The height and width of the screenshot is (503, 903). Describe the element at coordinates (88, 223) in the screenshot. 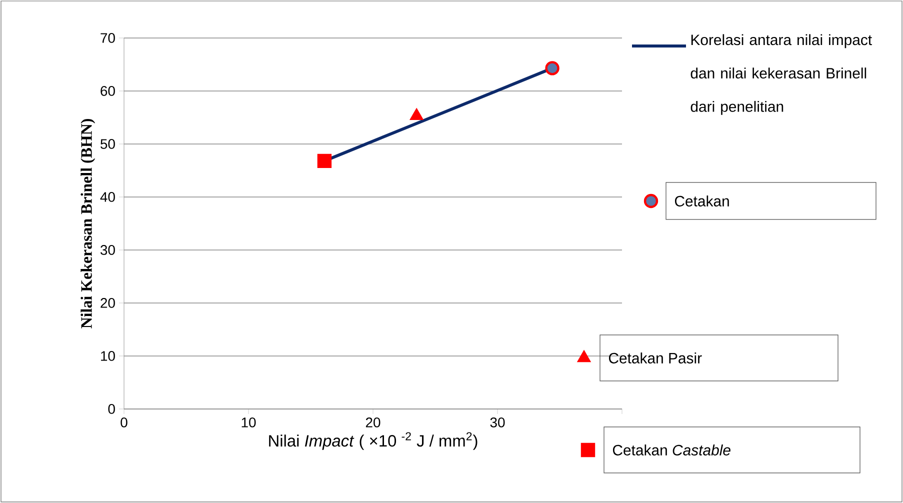

I see `y-axis-title: Nilai Kekerasan Brinell (BHN)` at that location.